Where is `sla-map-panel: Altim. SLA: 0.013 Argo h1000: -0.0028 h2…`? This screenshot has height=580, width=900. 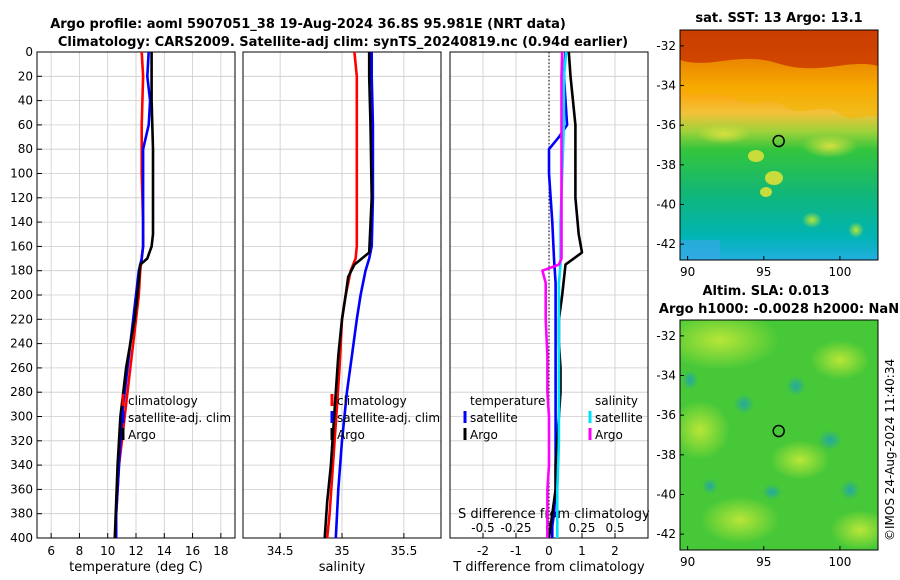 sla-map-panel: Altim. SLA: 0.013 Argo h1000: -0.0028 h2… is located at coordinates (777, 426).